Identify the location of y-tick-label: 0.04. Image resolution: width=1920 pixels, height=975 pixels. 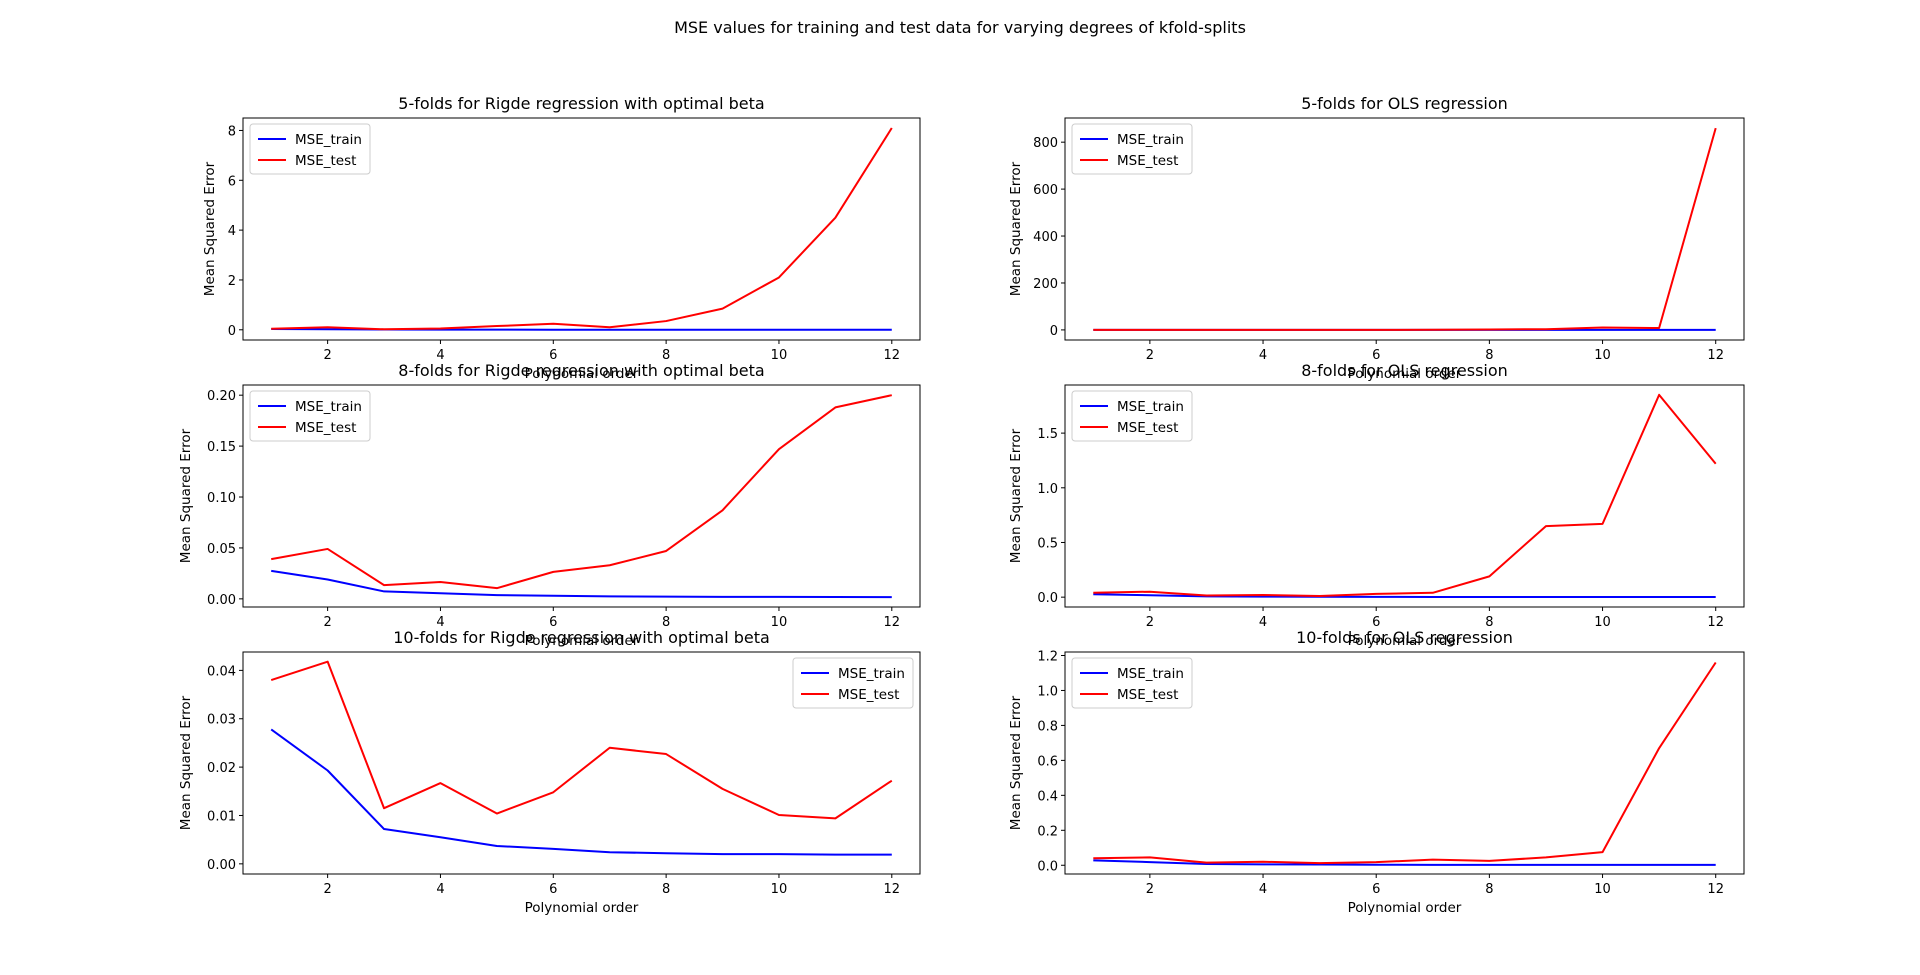
(221, 671).